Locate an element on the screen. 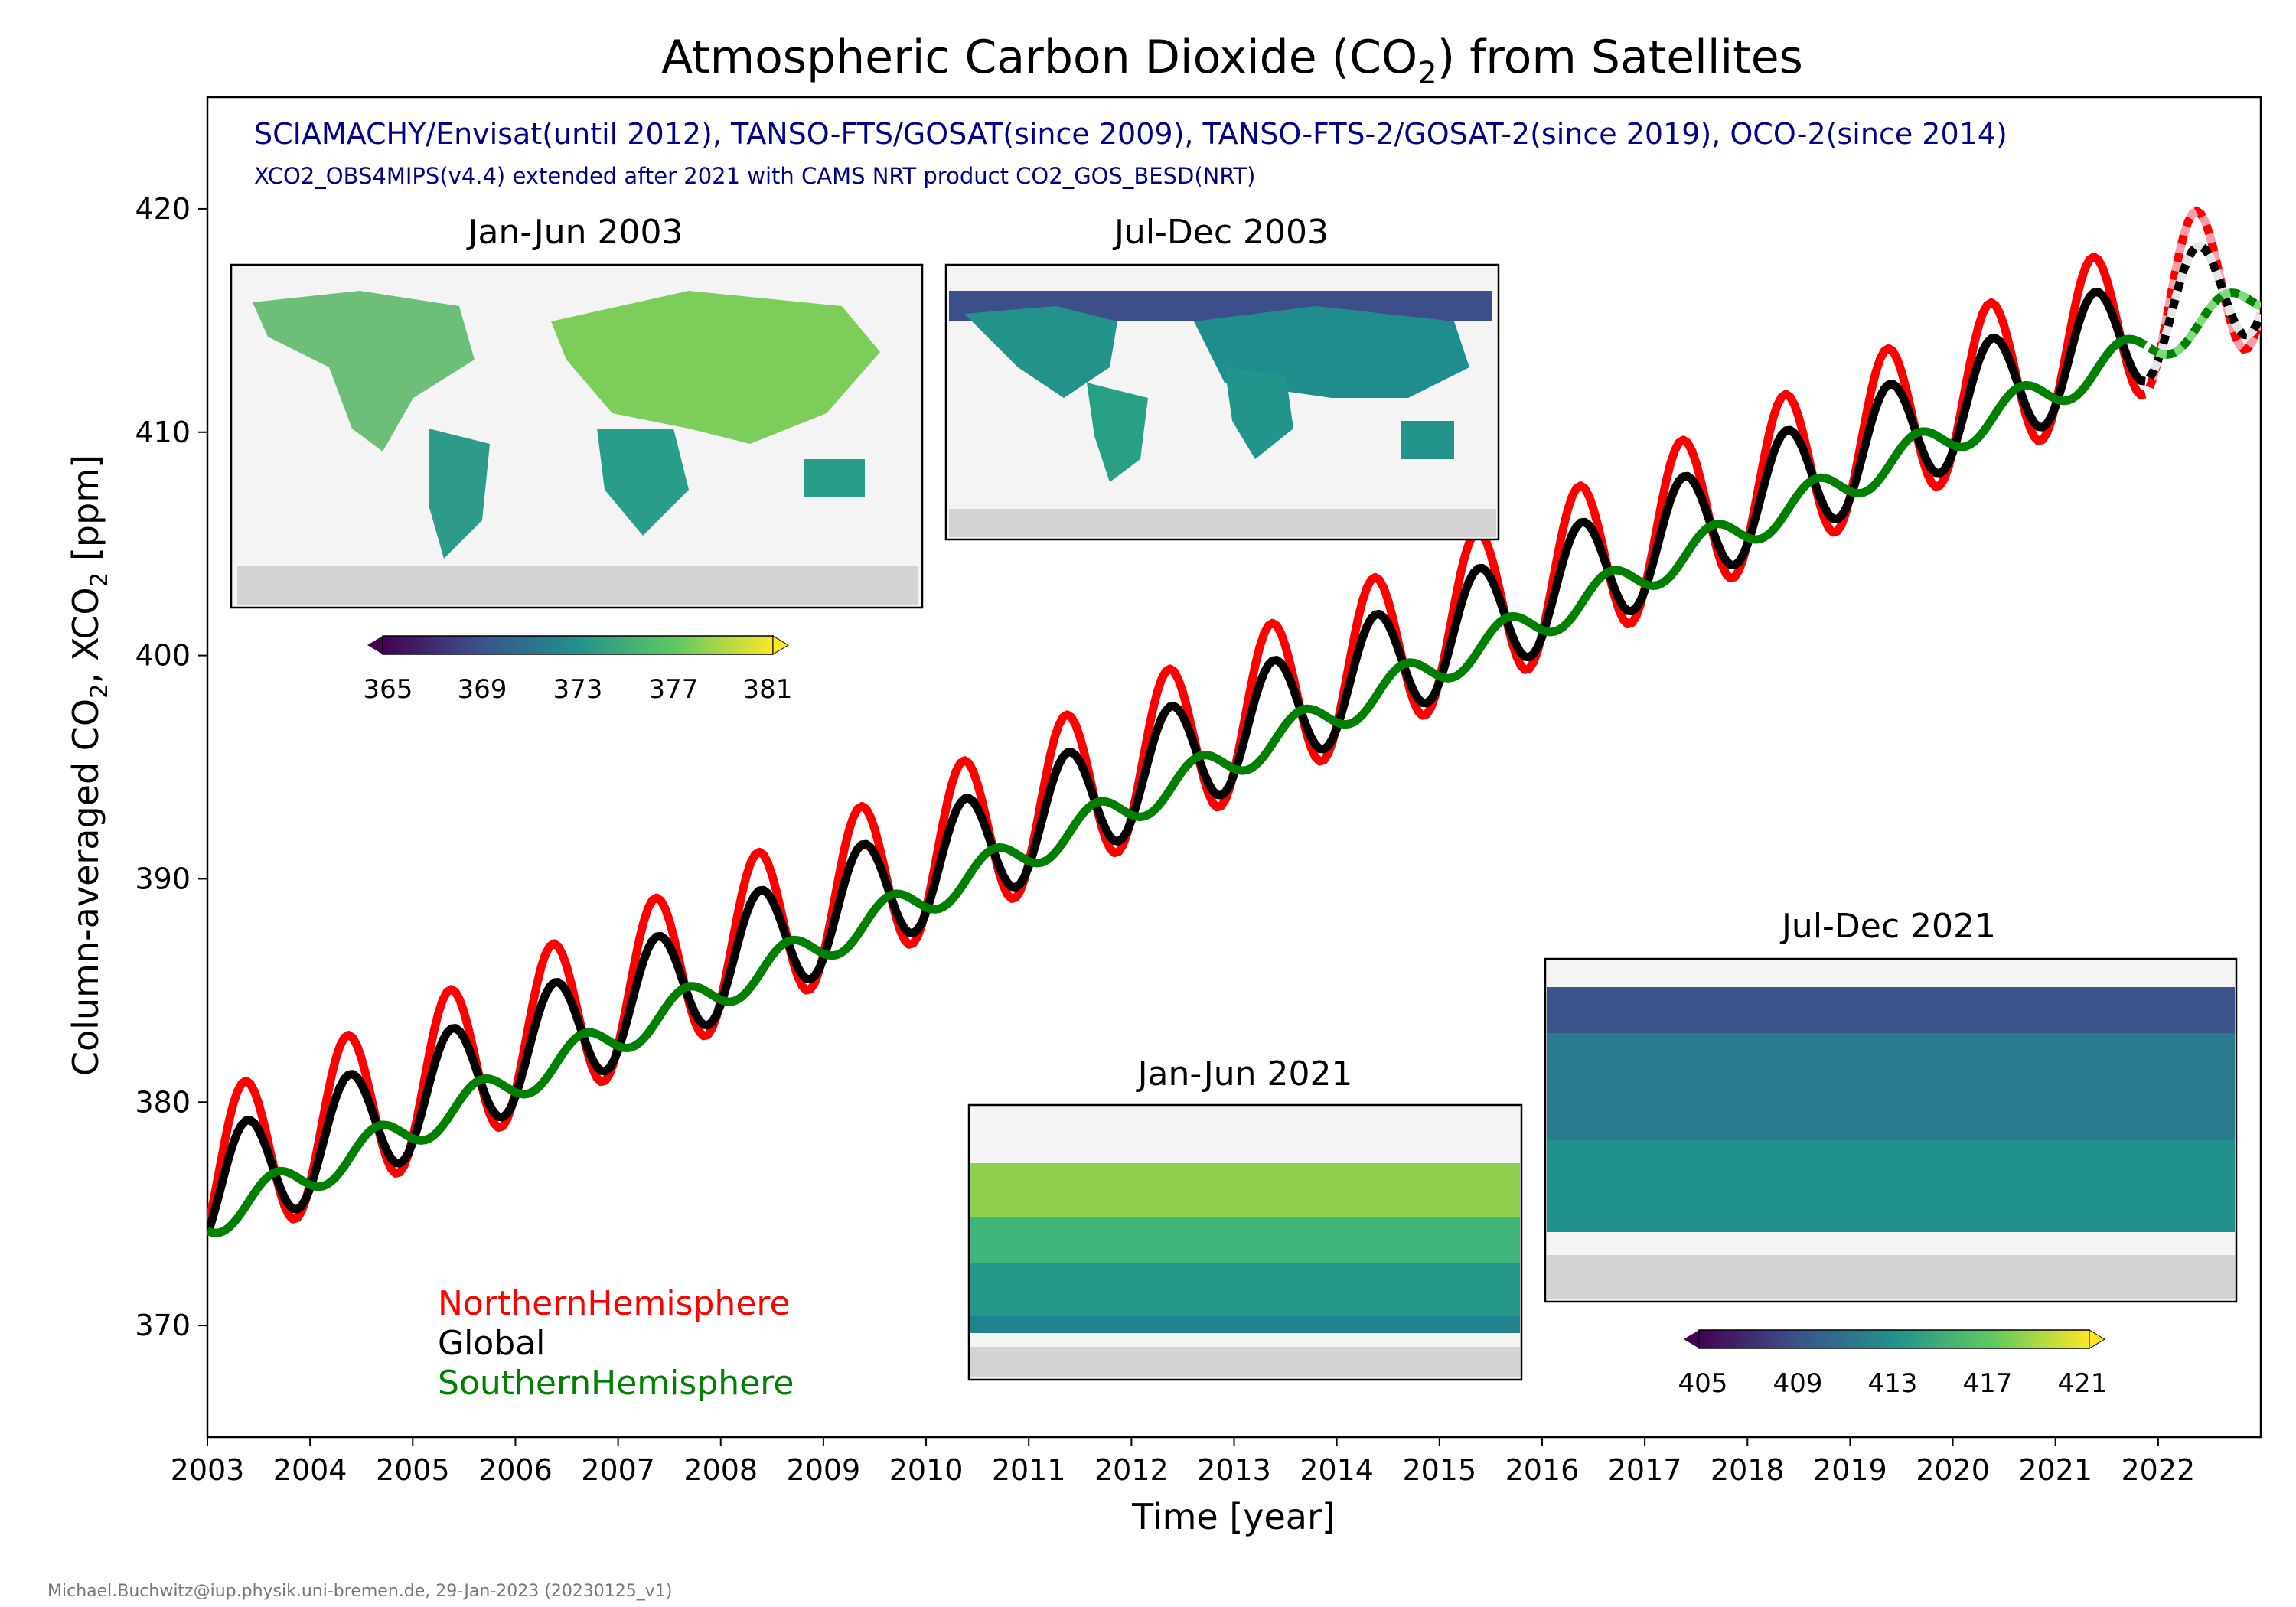 This screenshot has height=1607, width=2296. y-tick-label: 420 is located at coordinates (163, 209).